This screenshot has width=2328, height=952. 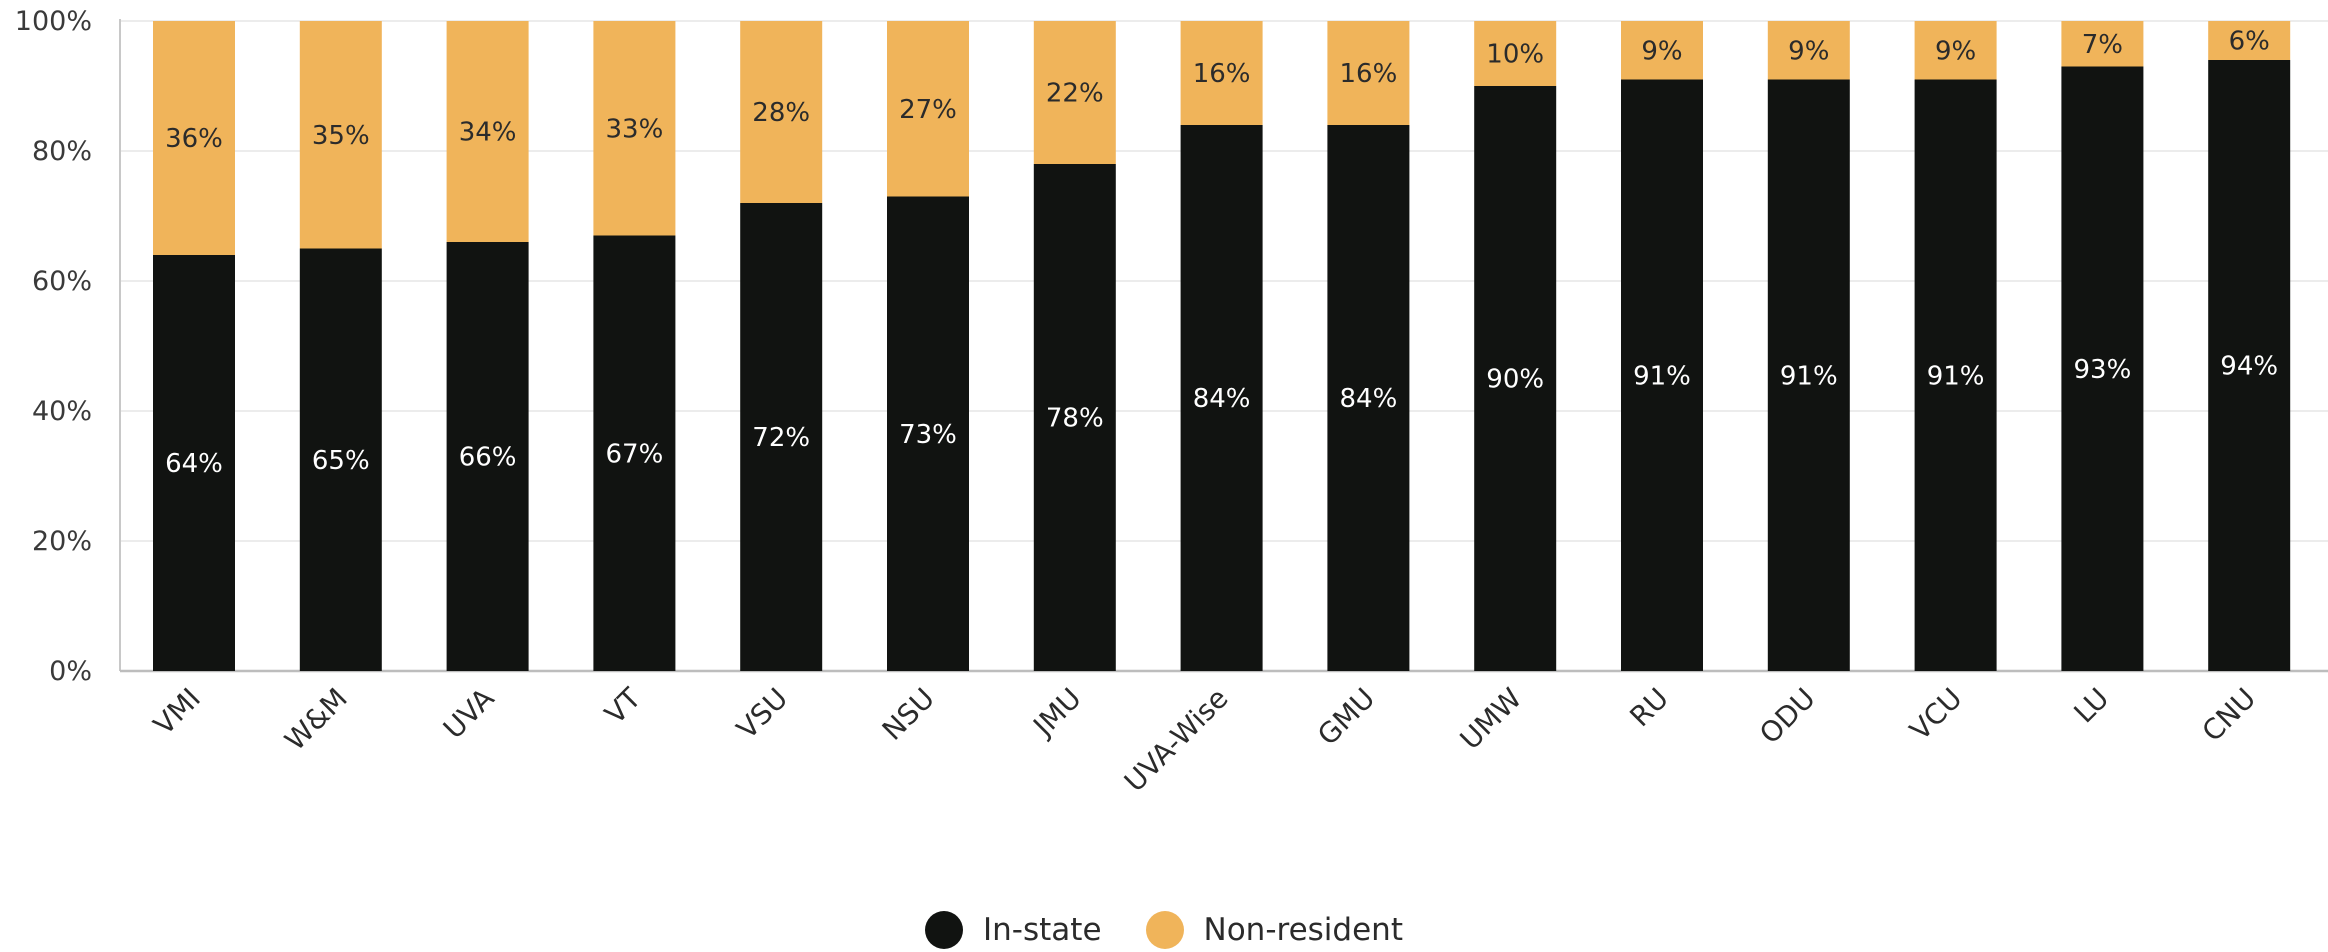 I want to click on data-label-in-state: 67%, so click(x=635, y=454).